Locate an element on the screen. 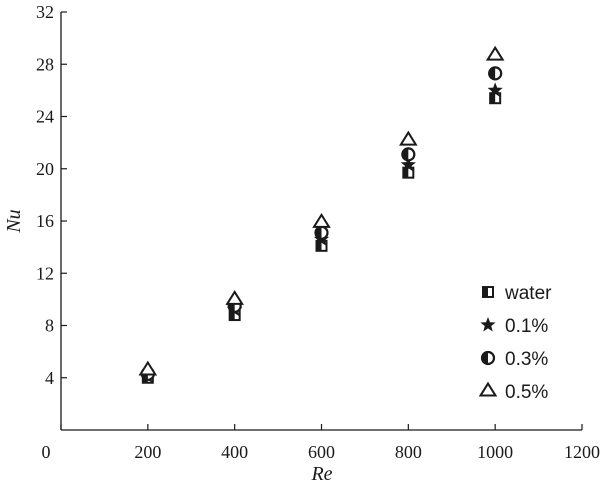 The width and height of the screenshot is (606, 488). legend-marker-triangle is located at coordinates (488, 389).